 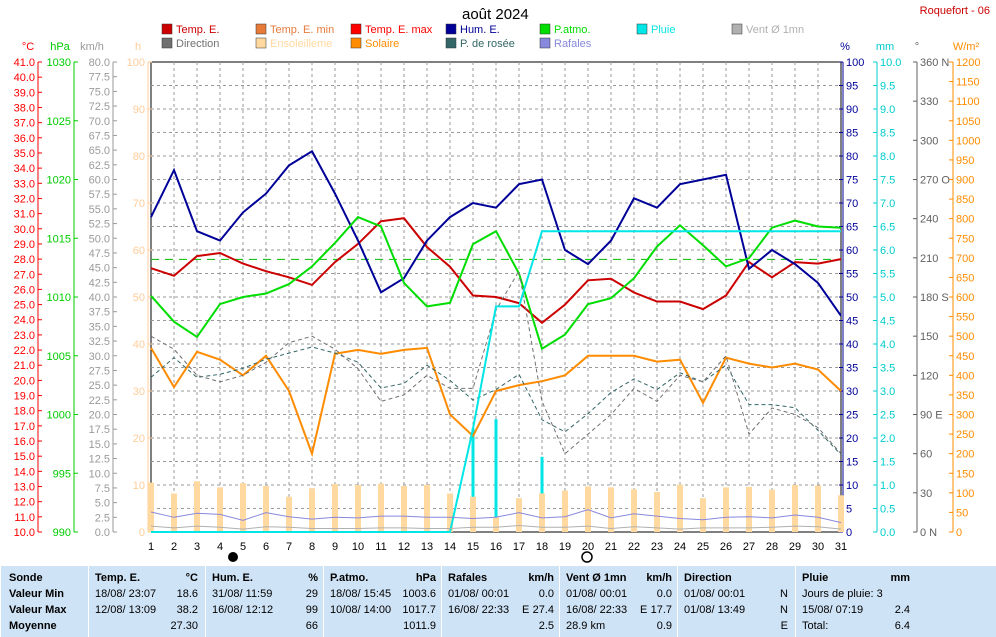 I want to click on wind-axis-label: 17.5, so click(x=99, y=430).